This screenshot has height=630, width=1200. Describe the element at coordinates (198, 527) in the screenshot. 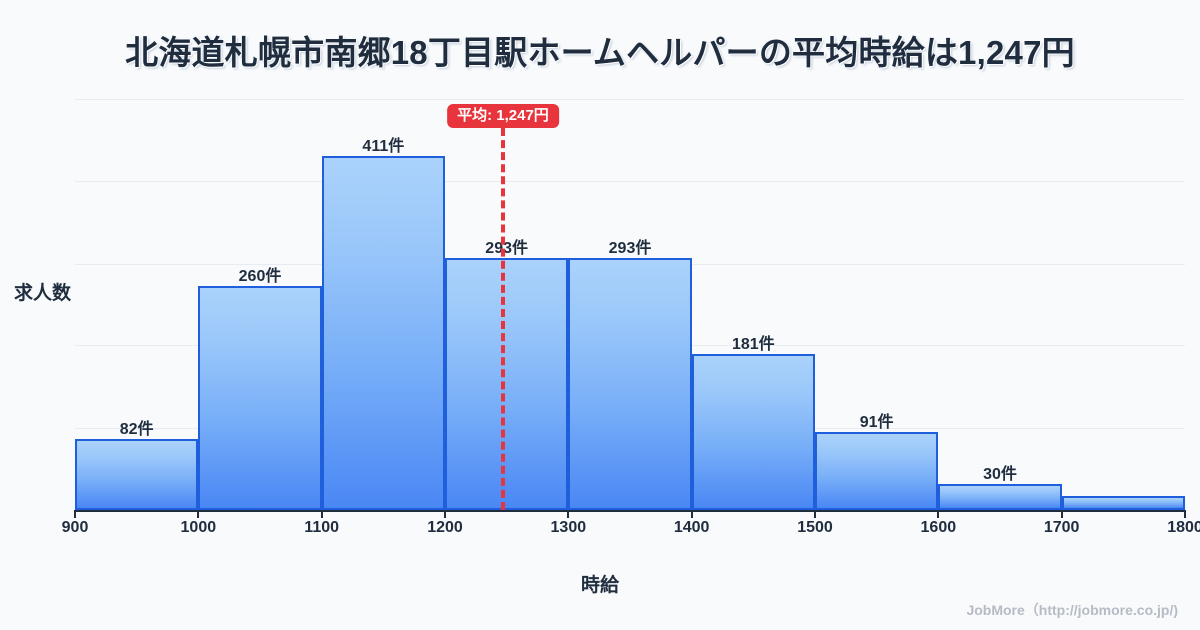

I see `x-axis-tick-label: 1000` at that location.